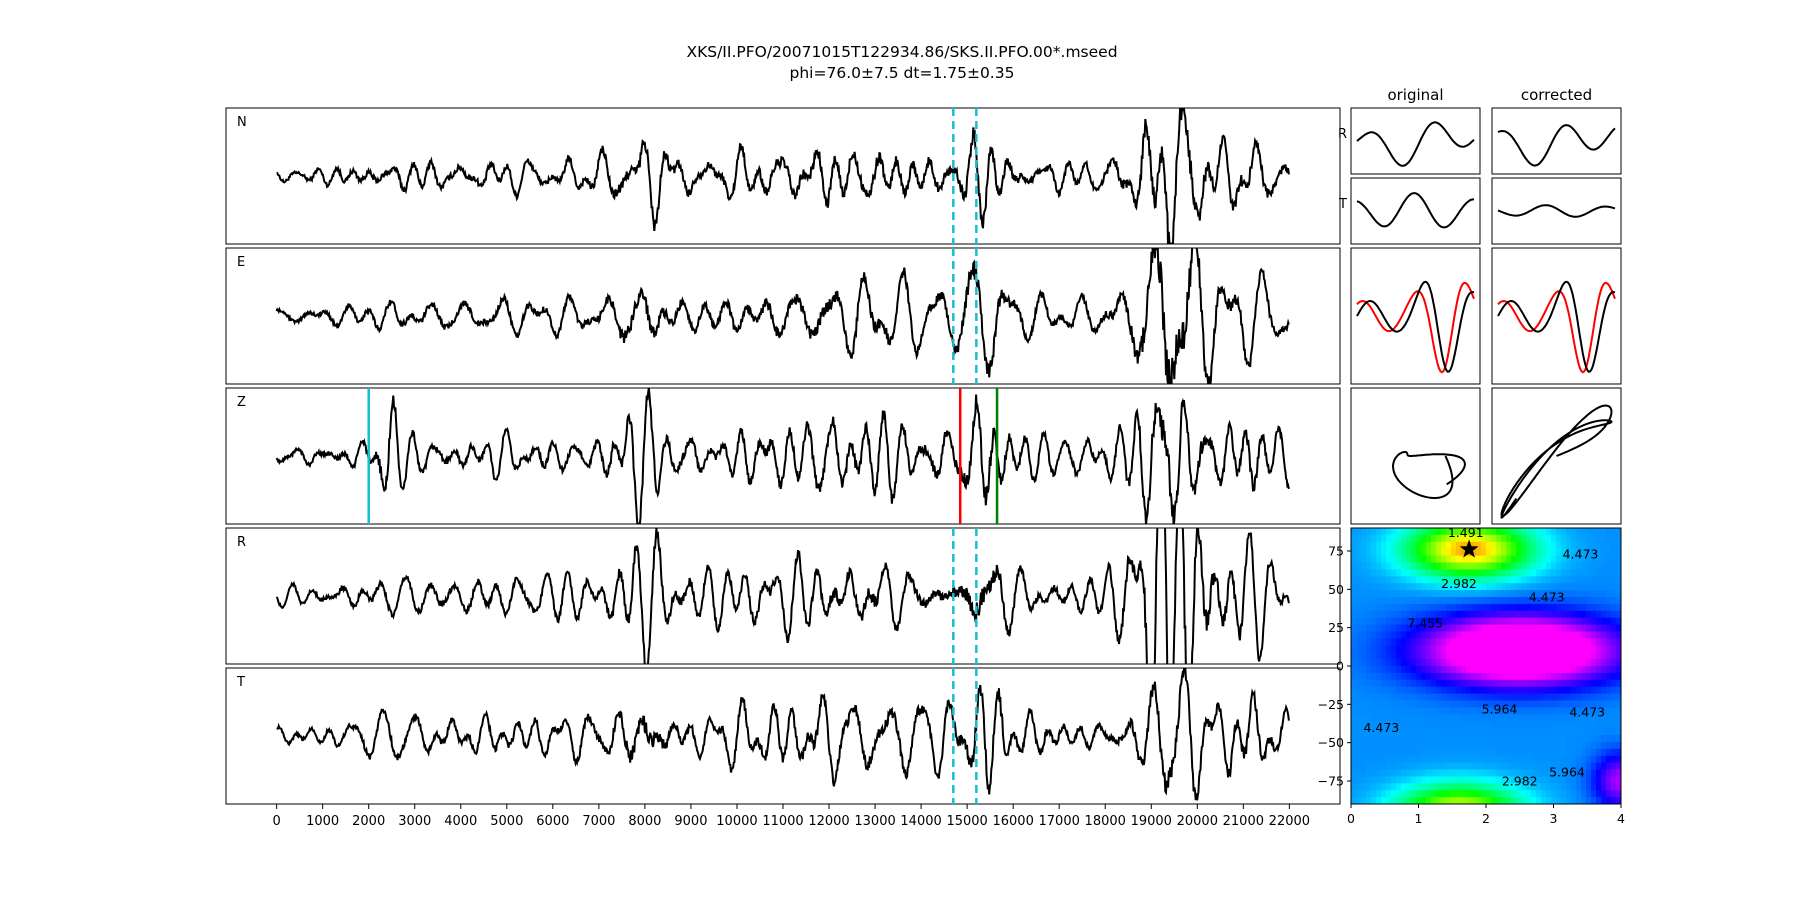  I want to click on trace-label-n: N, so click(242, 122).